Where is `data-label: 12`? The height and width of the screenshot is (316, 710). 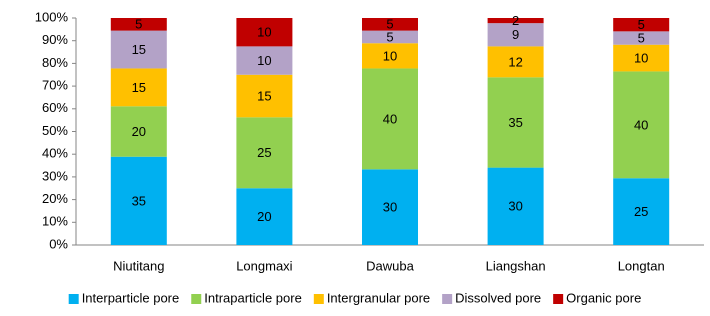 data-label: 12 is located at coordinates (515, 61).